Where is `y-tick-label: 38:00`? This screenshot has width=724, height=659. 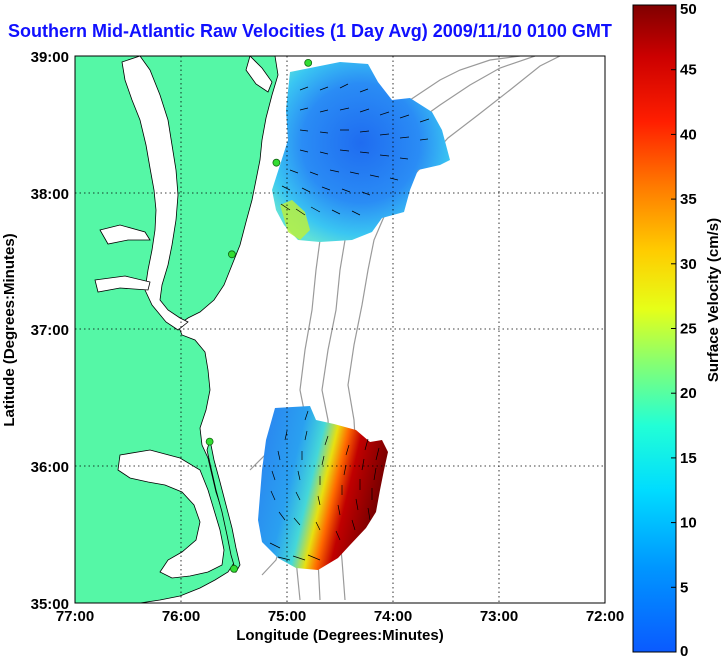
y-tick-label: 38:00 is located at coordinates (50, 194).